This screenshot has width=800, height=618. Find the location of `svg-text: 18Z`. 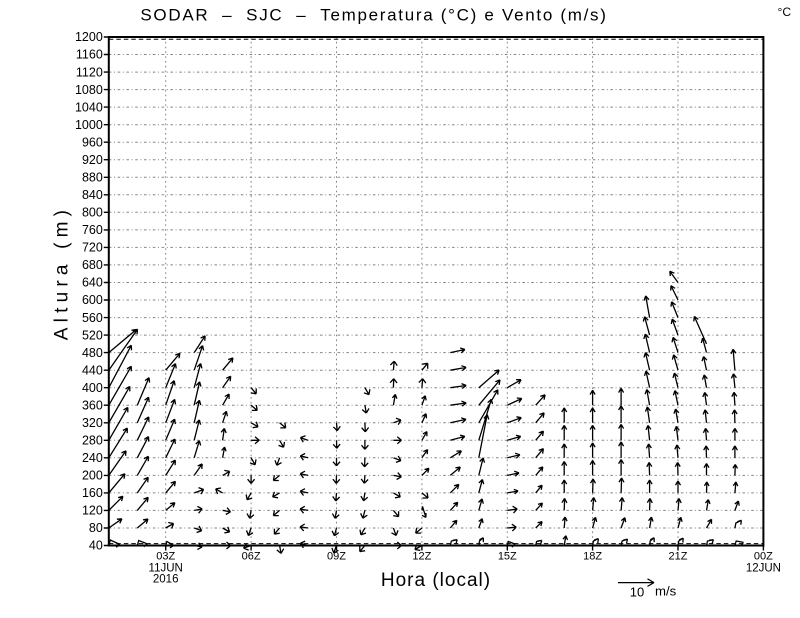

svg-text: 18Z is located at coordinates (592, 557).